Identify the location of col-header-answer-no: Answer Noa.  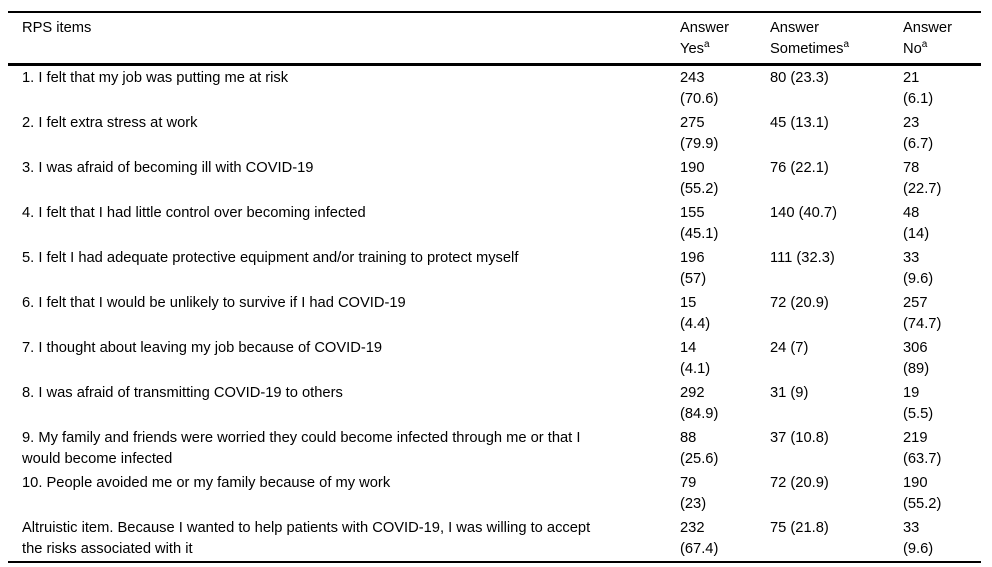
(942, 38).